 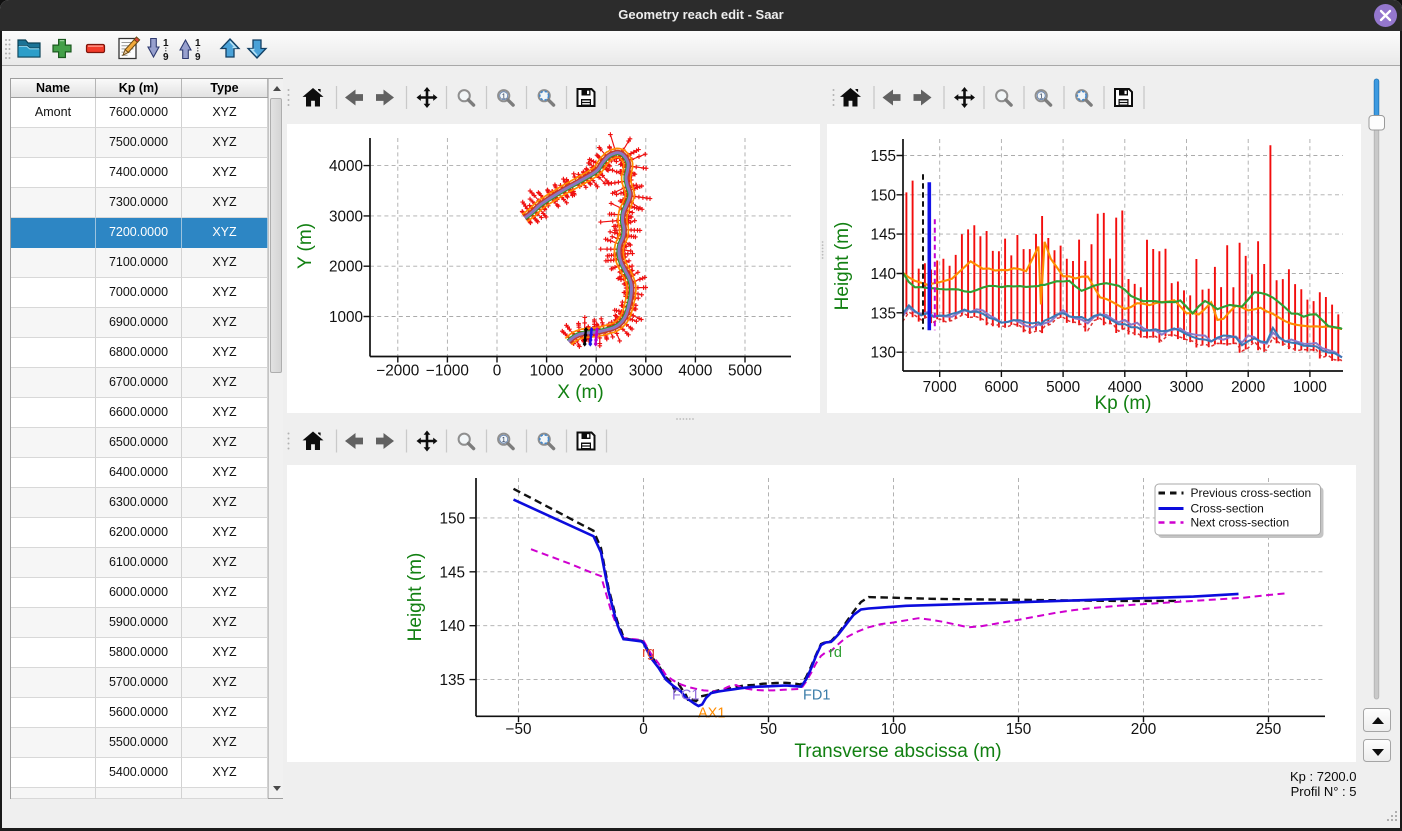 I want to click on svg-text: Transverse abscissa (m), so click(x=897, y=751).